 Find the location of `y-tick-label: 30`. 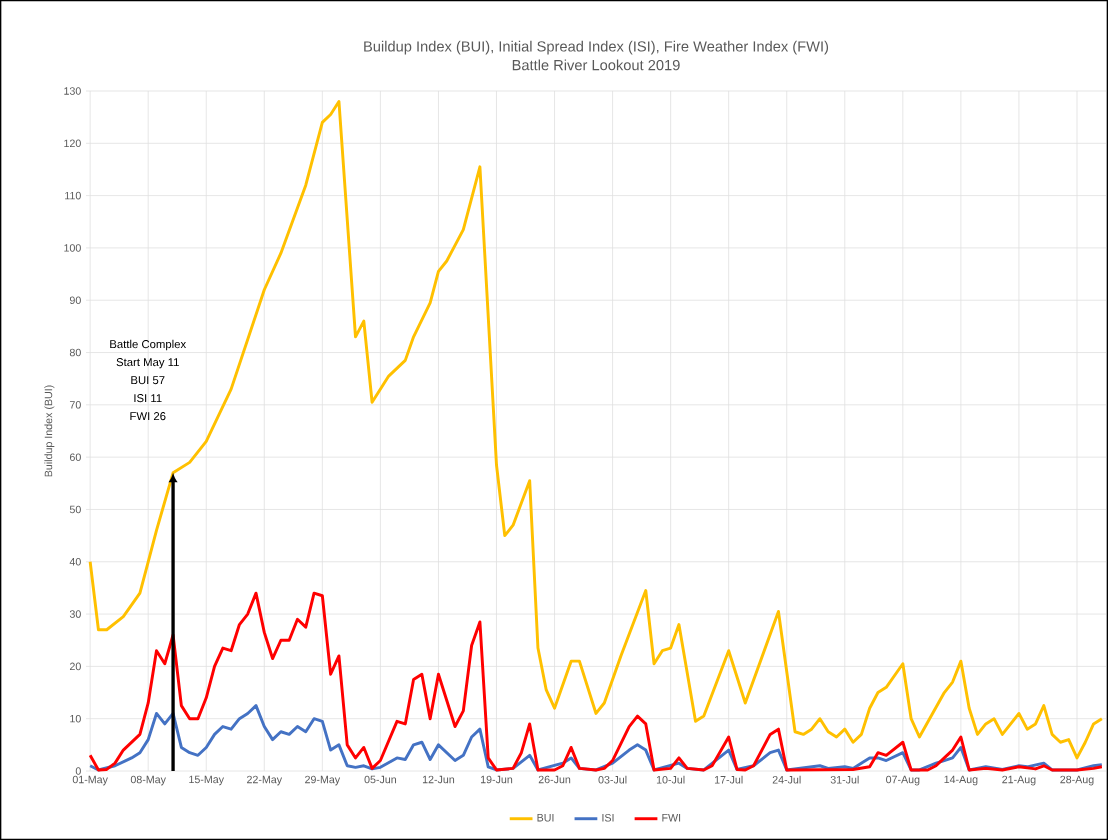

y-tick-label: 30 is located at coordinates (75, 614).